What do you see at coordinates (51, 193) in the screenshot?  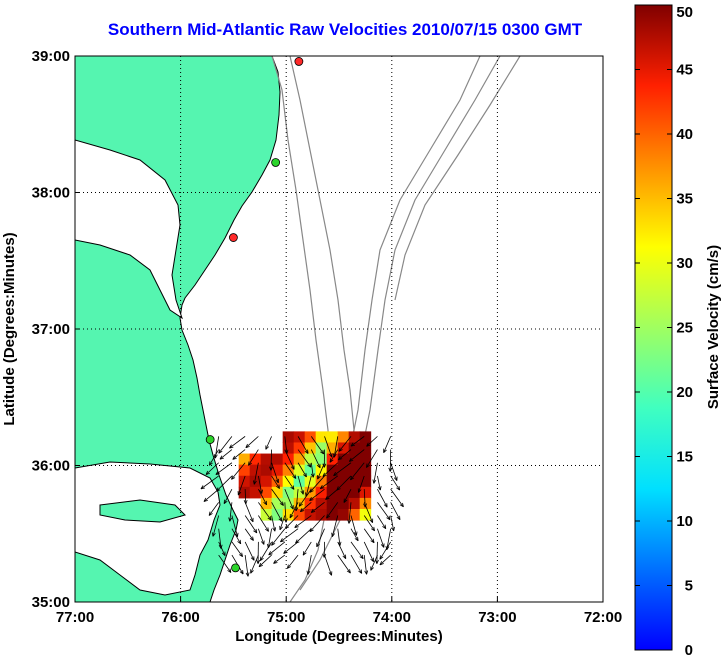 I see `y-tick-label: 38:00` at bounding box center [51, 193].